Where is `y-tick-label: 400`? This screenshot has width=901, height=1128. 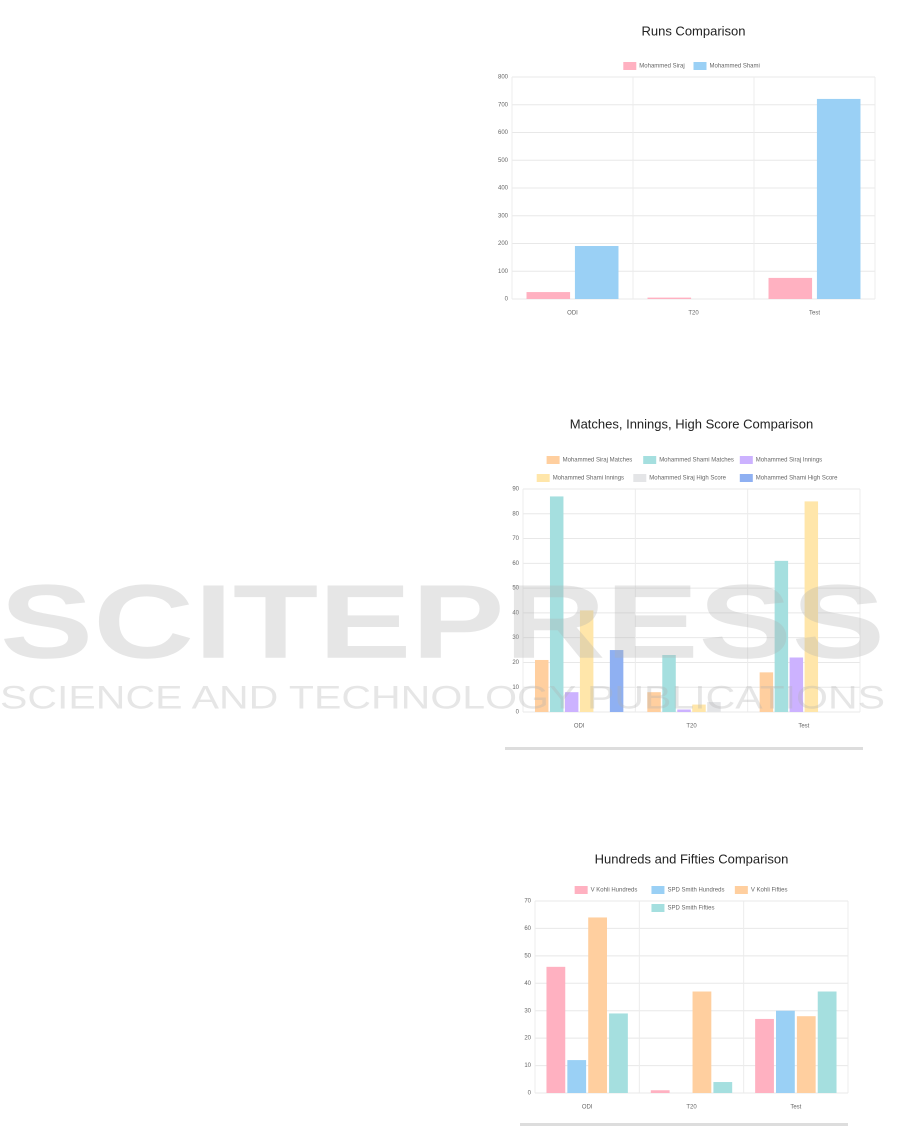
y-tick-label: 400 is located at coordinates (503, 189).